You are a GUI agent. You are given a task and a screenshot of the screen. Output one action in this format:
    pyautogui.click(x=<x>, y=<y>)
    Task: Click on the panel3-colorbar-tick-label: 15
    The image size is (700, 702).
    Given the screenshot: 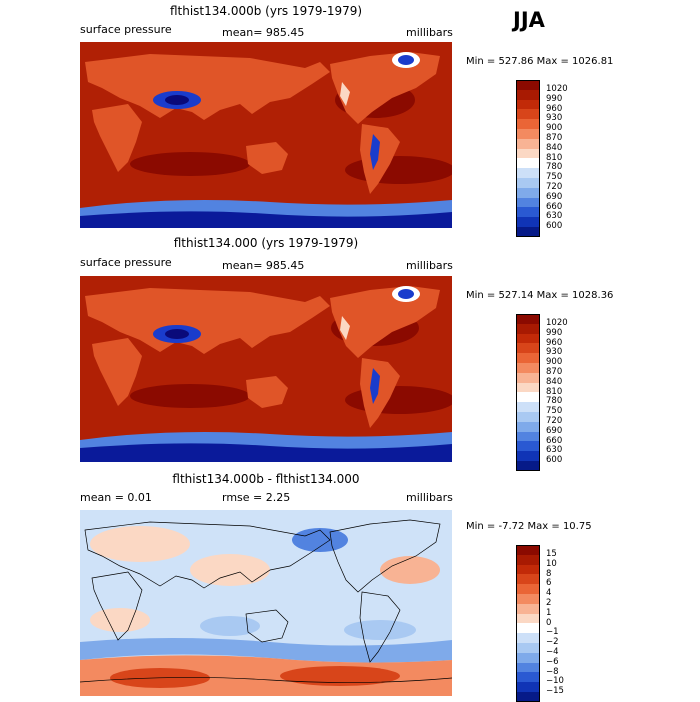 What is the action you would take?
    pyautogui.click(x=551, y=553)
    